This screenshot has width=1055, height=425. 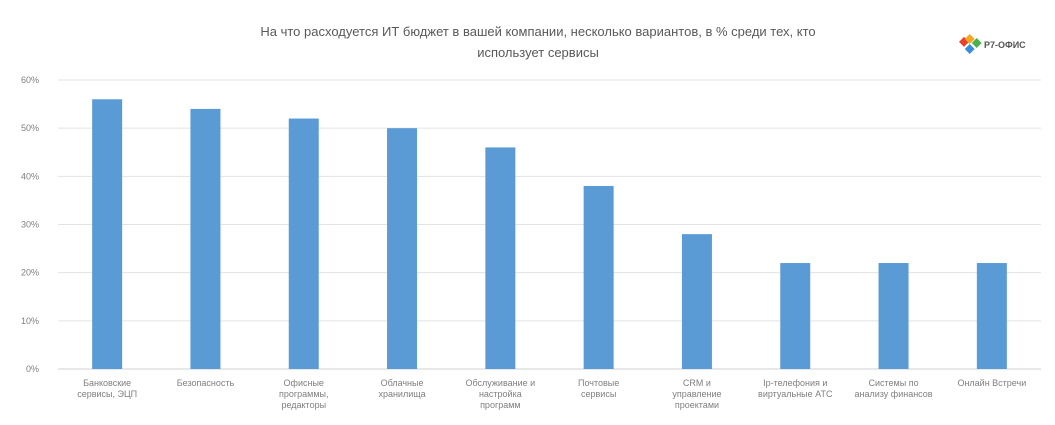 I want to click on x-category-label-line: Безопасность, so click(x=206, y=383).